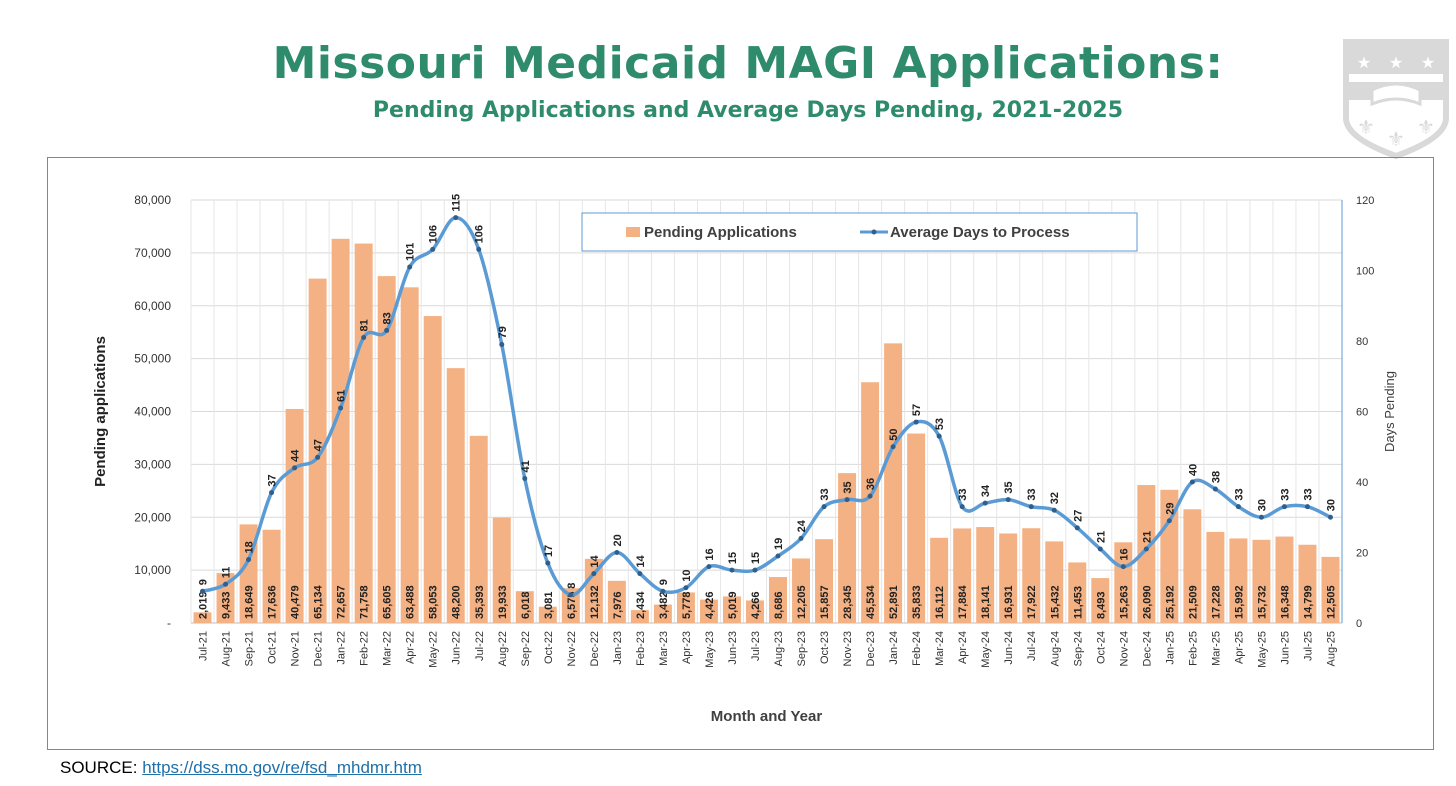 The height and width of the screenshot is (786, 1456). What do you see at coordinates (894, 435) in the screenshot?
I see `days-data-label: 50` at bounding box center [894, 435].